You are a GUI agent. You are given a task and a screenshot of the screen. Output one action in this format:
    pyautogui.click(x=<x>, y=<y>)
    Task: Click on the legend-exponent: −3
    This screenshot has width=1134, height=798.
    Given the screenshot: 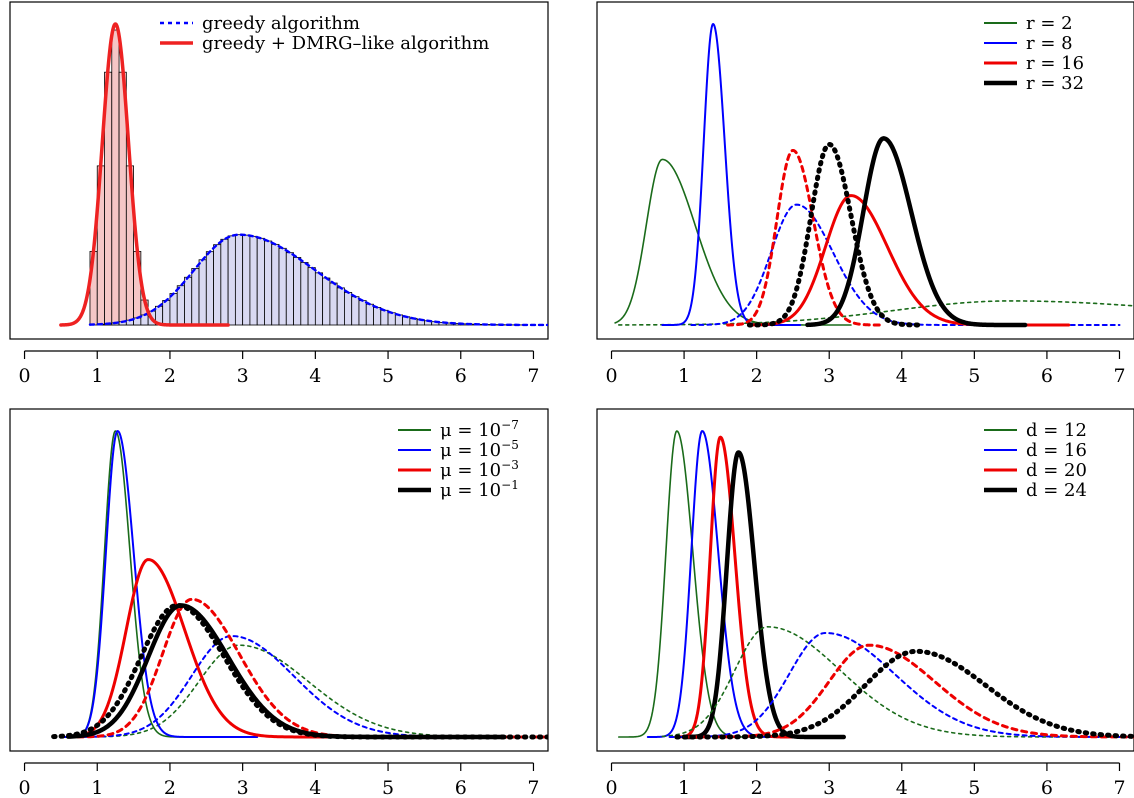 What is the action you would take?
    pyautogui.click(x=510, y=465)
    